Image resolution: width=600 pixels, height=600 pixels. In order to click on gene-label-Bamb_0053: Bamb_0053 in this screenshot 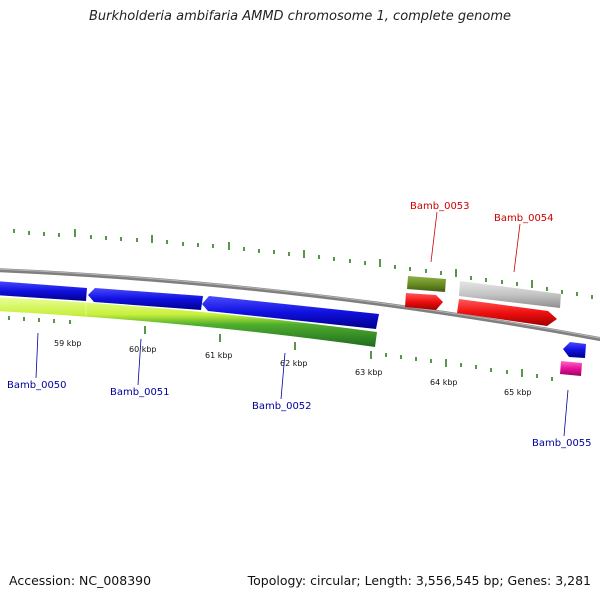, I will do `click(440, 206)`.